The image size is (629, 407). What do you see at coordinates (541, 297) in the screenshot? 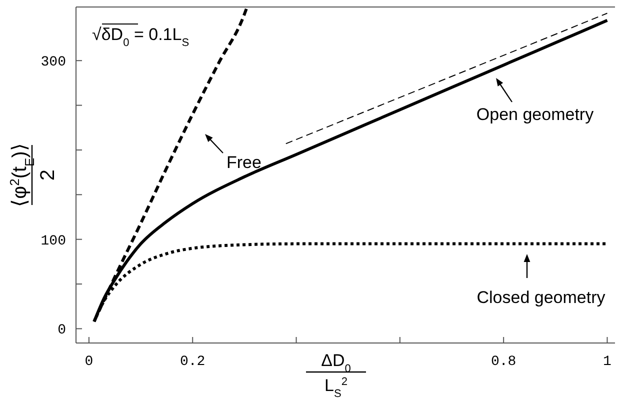
I see `legend-label: Closed geometry` at bounding box center [541, 297].